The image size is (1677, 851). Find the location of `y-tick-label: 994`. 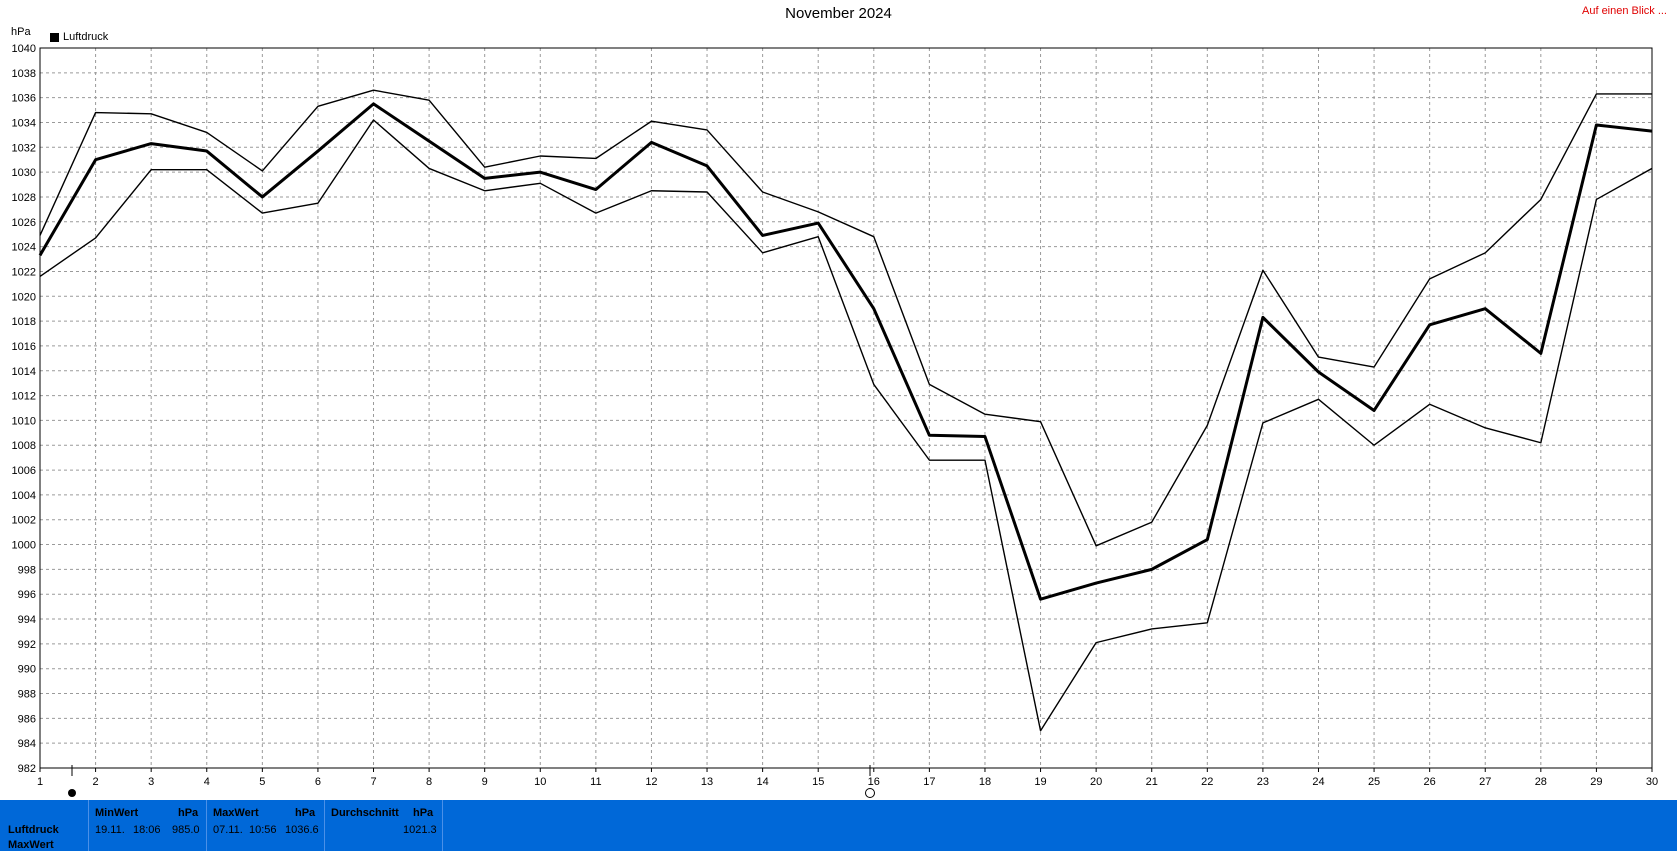

y-tick-label: 994 is located at coordinates (27, 620).